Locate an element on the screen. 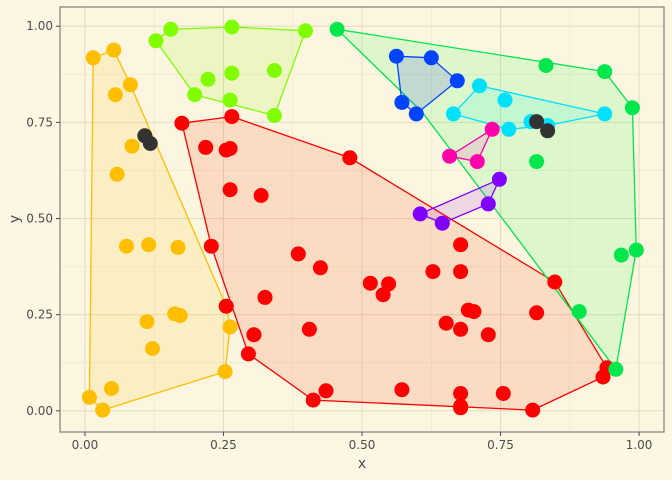  y-tick-label: 0.50 is located at coordinates (39, 219).